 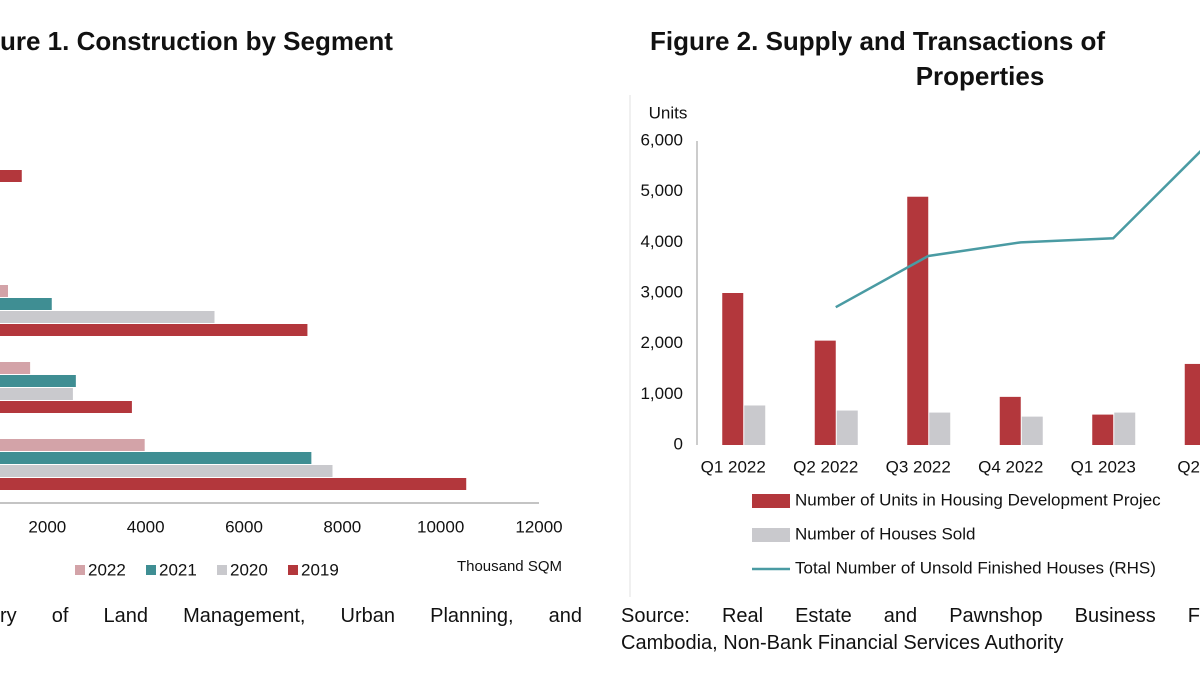 I want to click on x-tick-label: Q3 2022, so click(x=918, y=466).